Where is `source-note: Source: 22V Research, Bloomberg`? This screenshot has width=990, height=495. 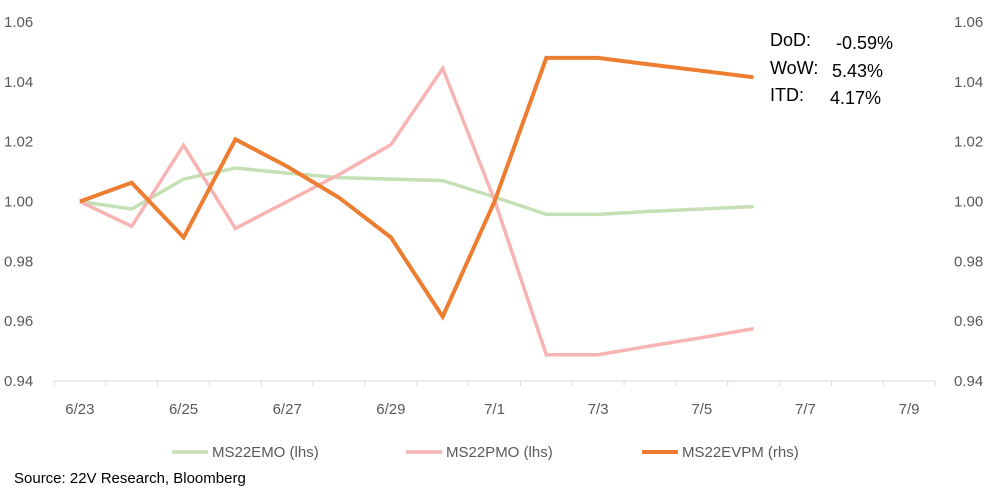 source-note: Source: 22V Research, Bloomberg is located at coordinates (130, 478).